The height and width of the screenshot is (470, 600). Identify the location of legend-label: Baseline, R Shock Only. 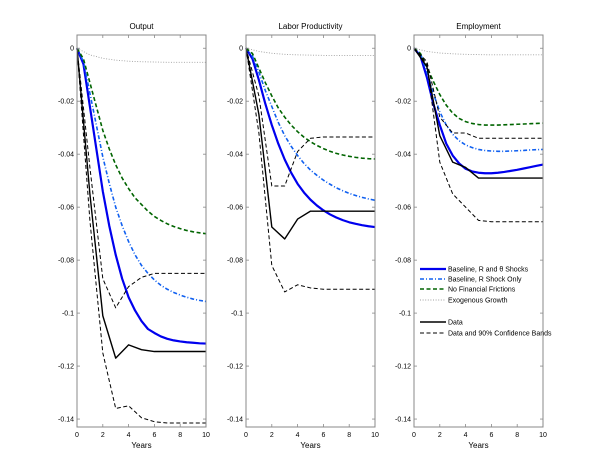
(485, 280).